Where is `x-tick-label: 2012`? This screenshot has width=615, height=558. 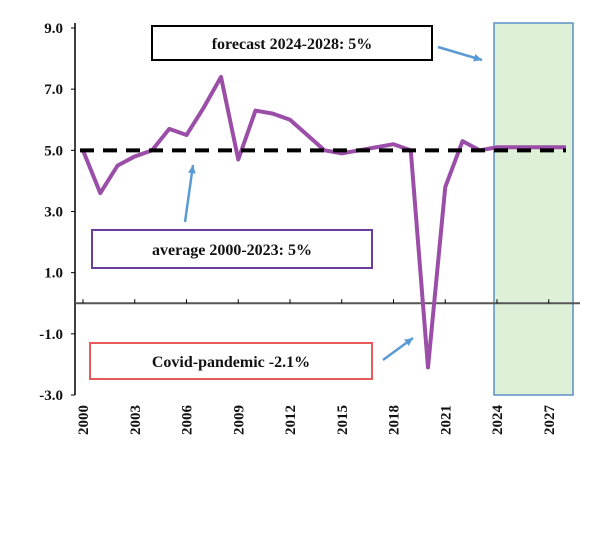
x-tick-label: 2012 is located at coordinates (291, 420).